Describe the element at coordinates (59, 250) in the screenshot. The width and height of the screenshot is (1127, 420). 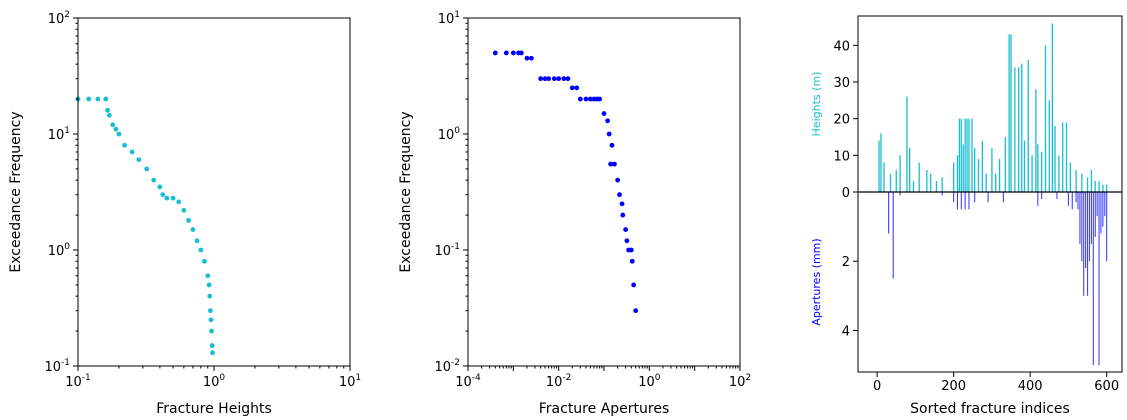
I see `panel1-ytick-label-1: 10⁰` at that location.